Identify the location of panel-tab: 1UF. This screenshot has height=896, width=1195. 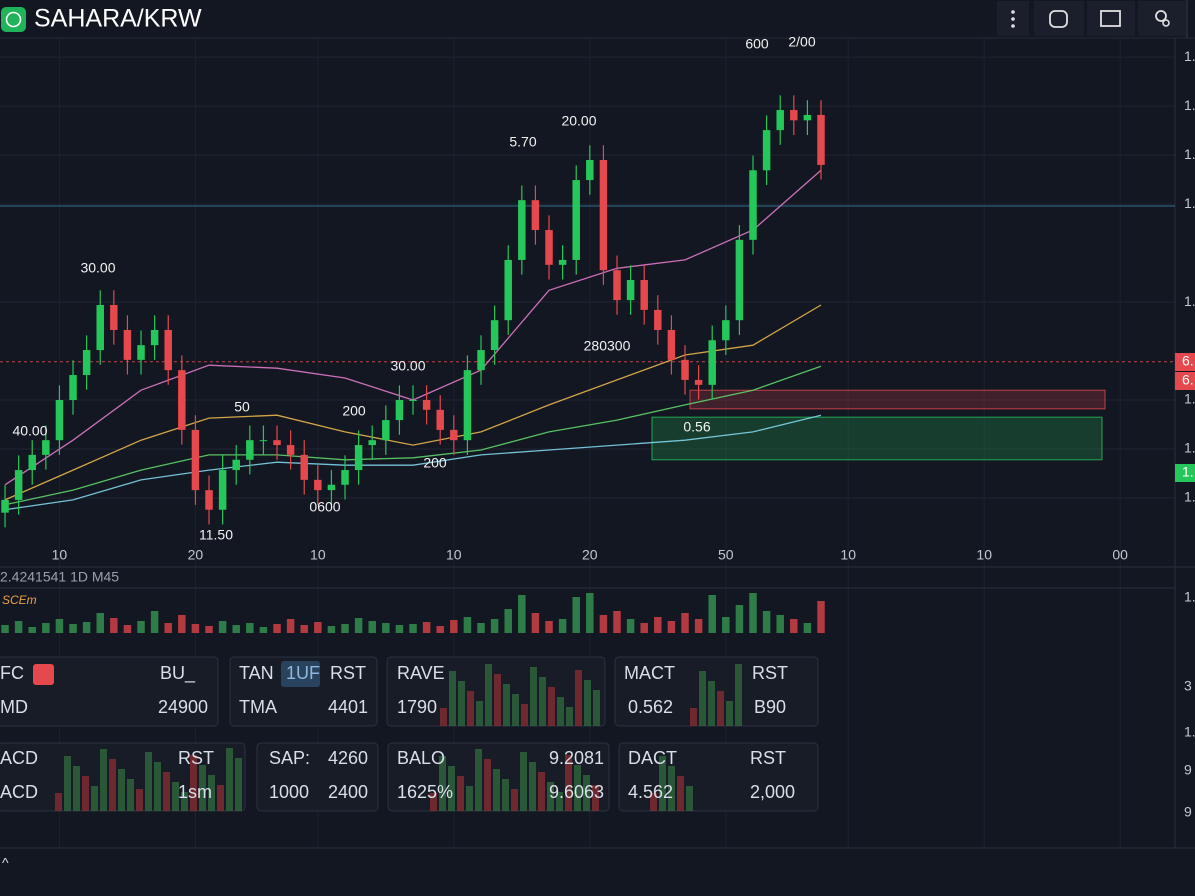
(303, 673).